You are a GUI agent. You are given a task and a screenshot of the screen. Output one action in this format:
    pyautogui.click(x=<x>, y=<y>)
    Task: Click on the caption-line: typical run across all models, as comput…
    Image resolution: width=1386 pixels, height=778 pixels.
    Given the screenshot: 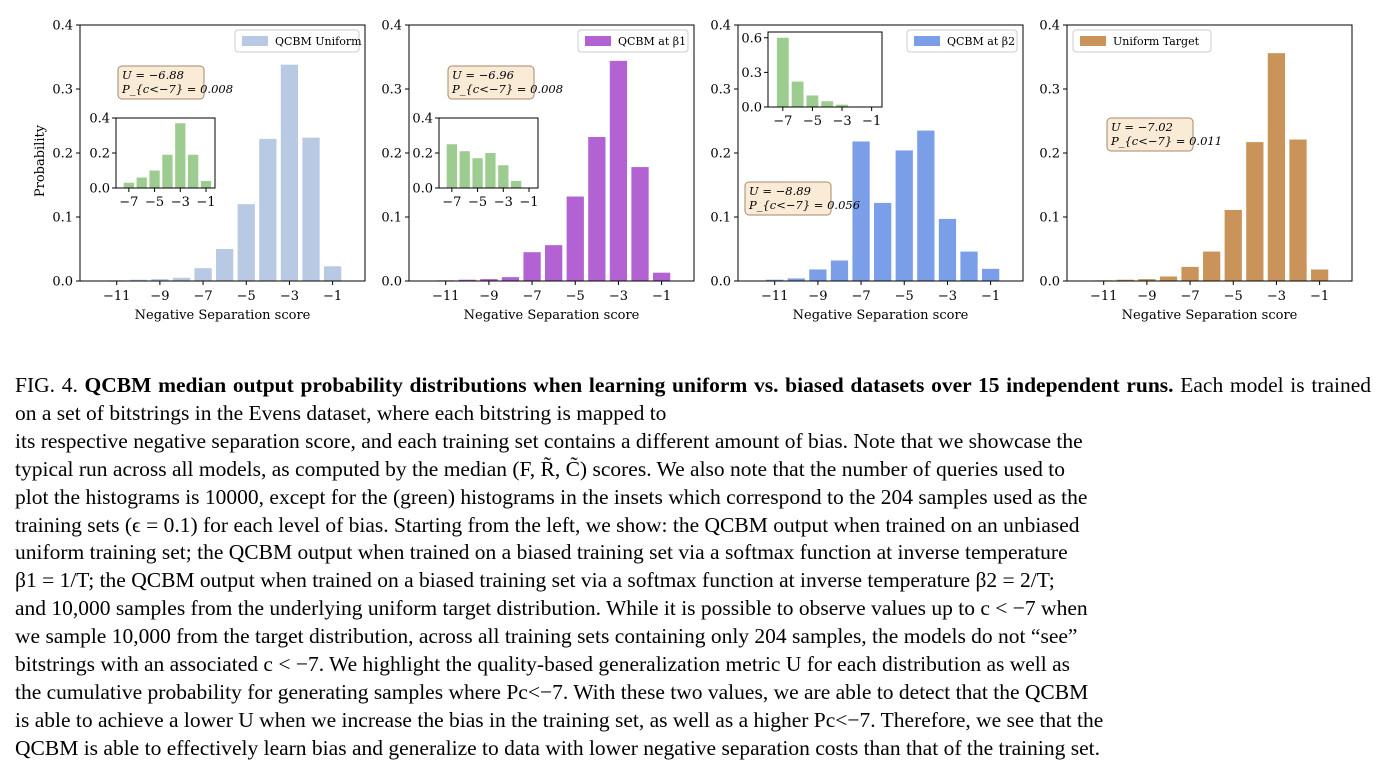 What is the action you would take?
    pyautogui.click(x=540, y=468)
    